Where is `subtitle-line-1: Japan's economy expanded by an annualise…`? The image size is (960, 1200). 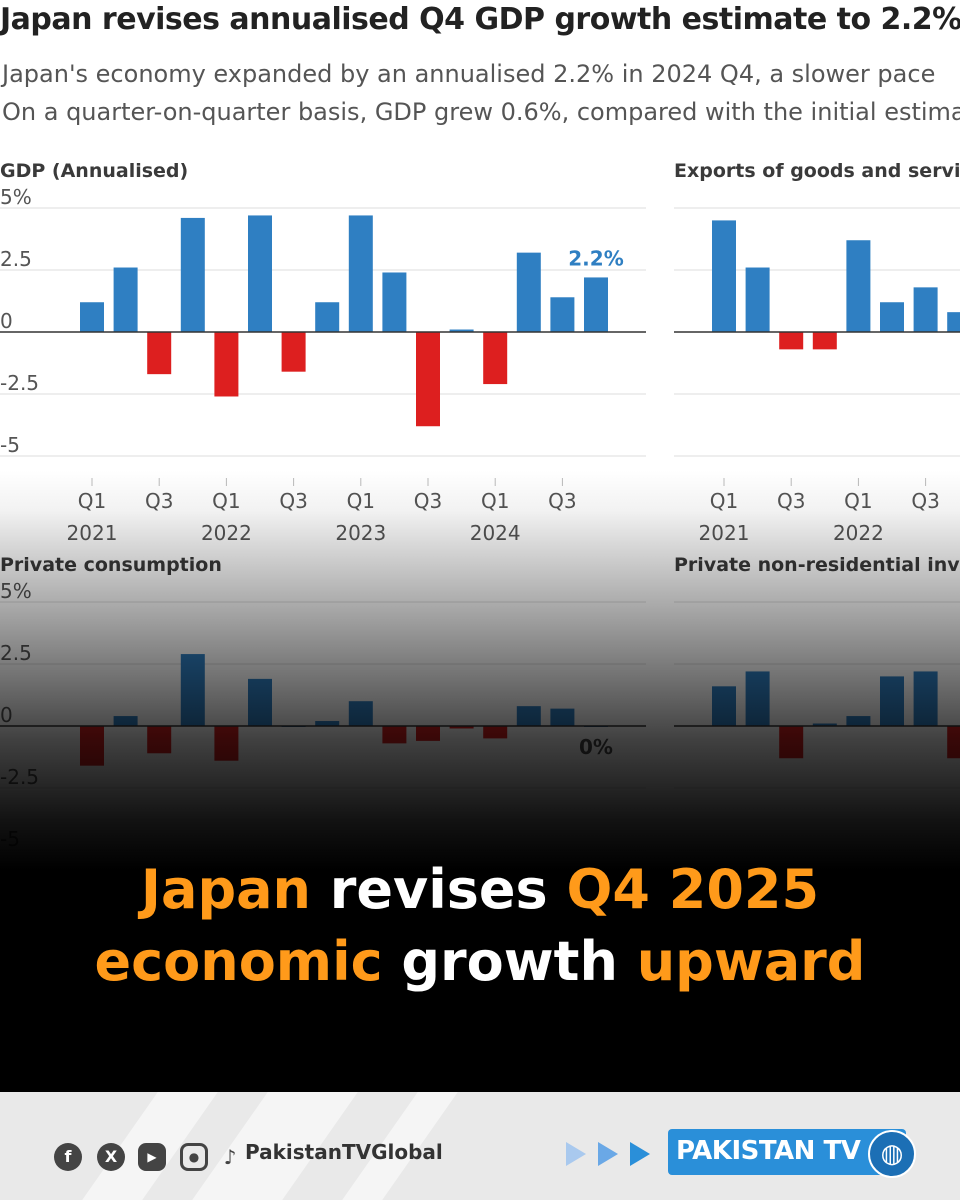
subtitle-line-1: Japan's economy expanded by an annualise… is located at coordinates (469, 74).